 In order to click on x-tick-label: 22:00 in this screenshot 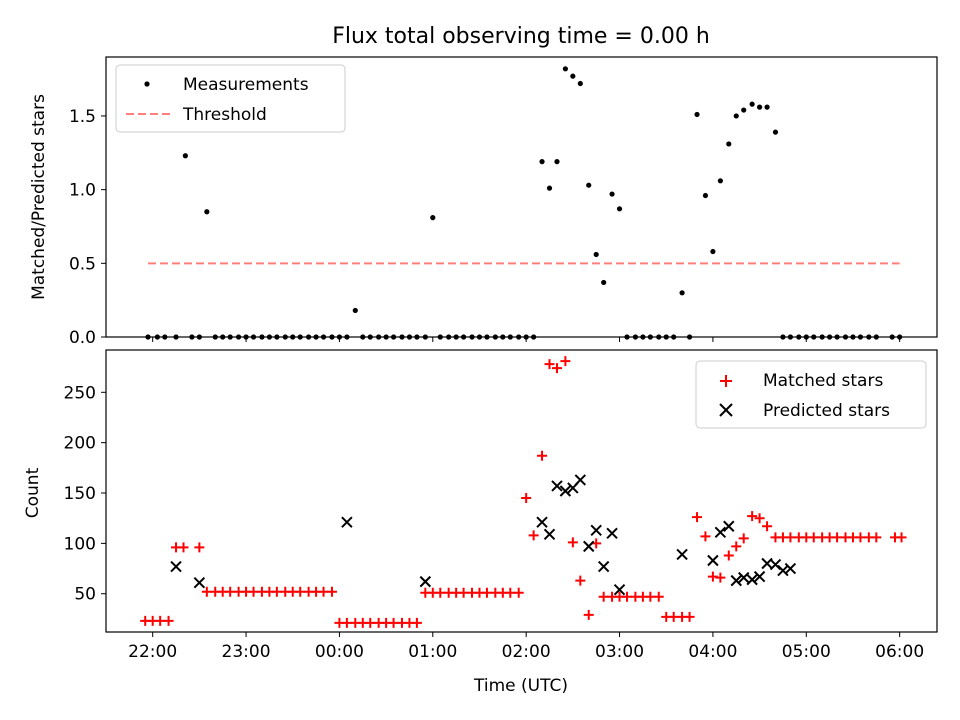, I will do `click(152, 652)`.